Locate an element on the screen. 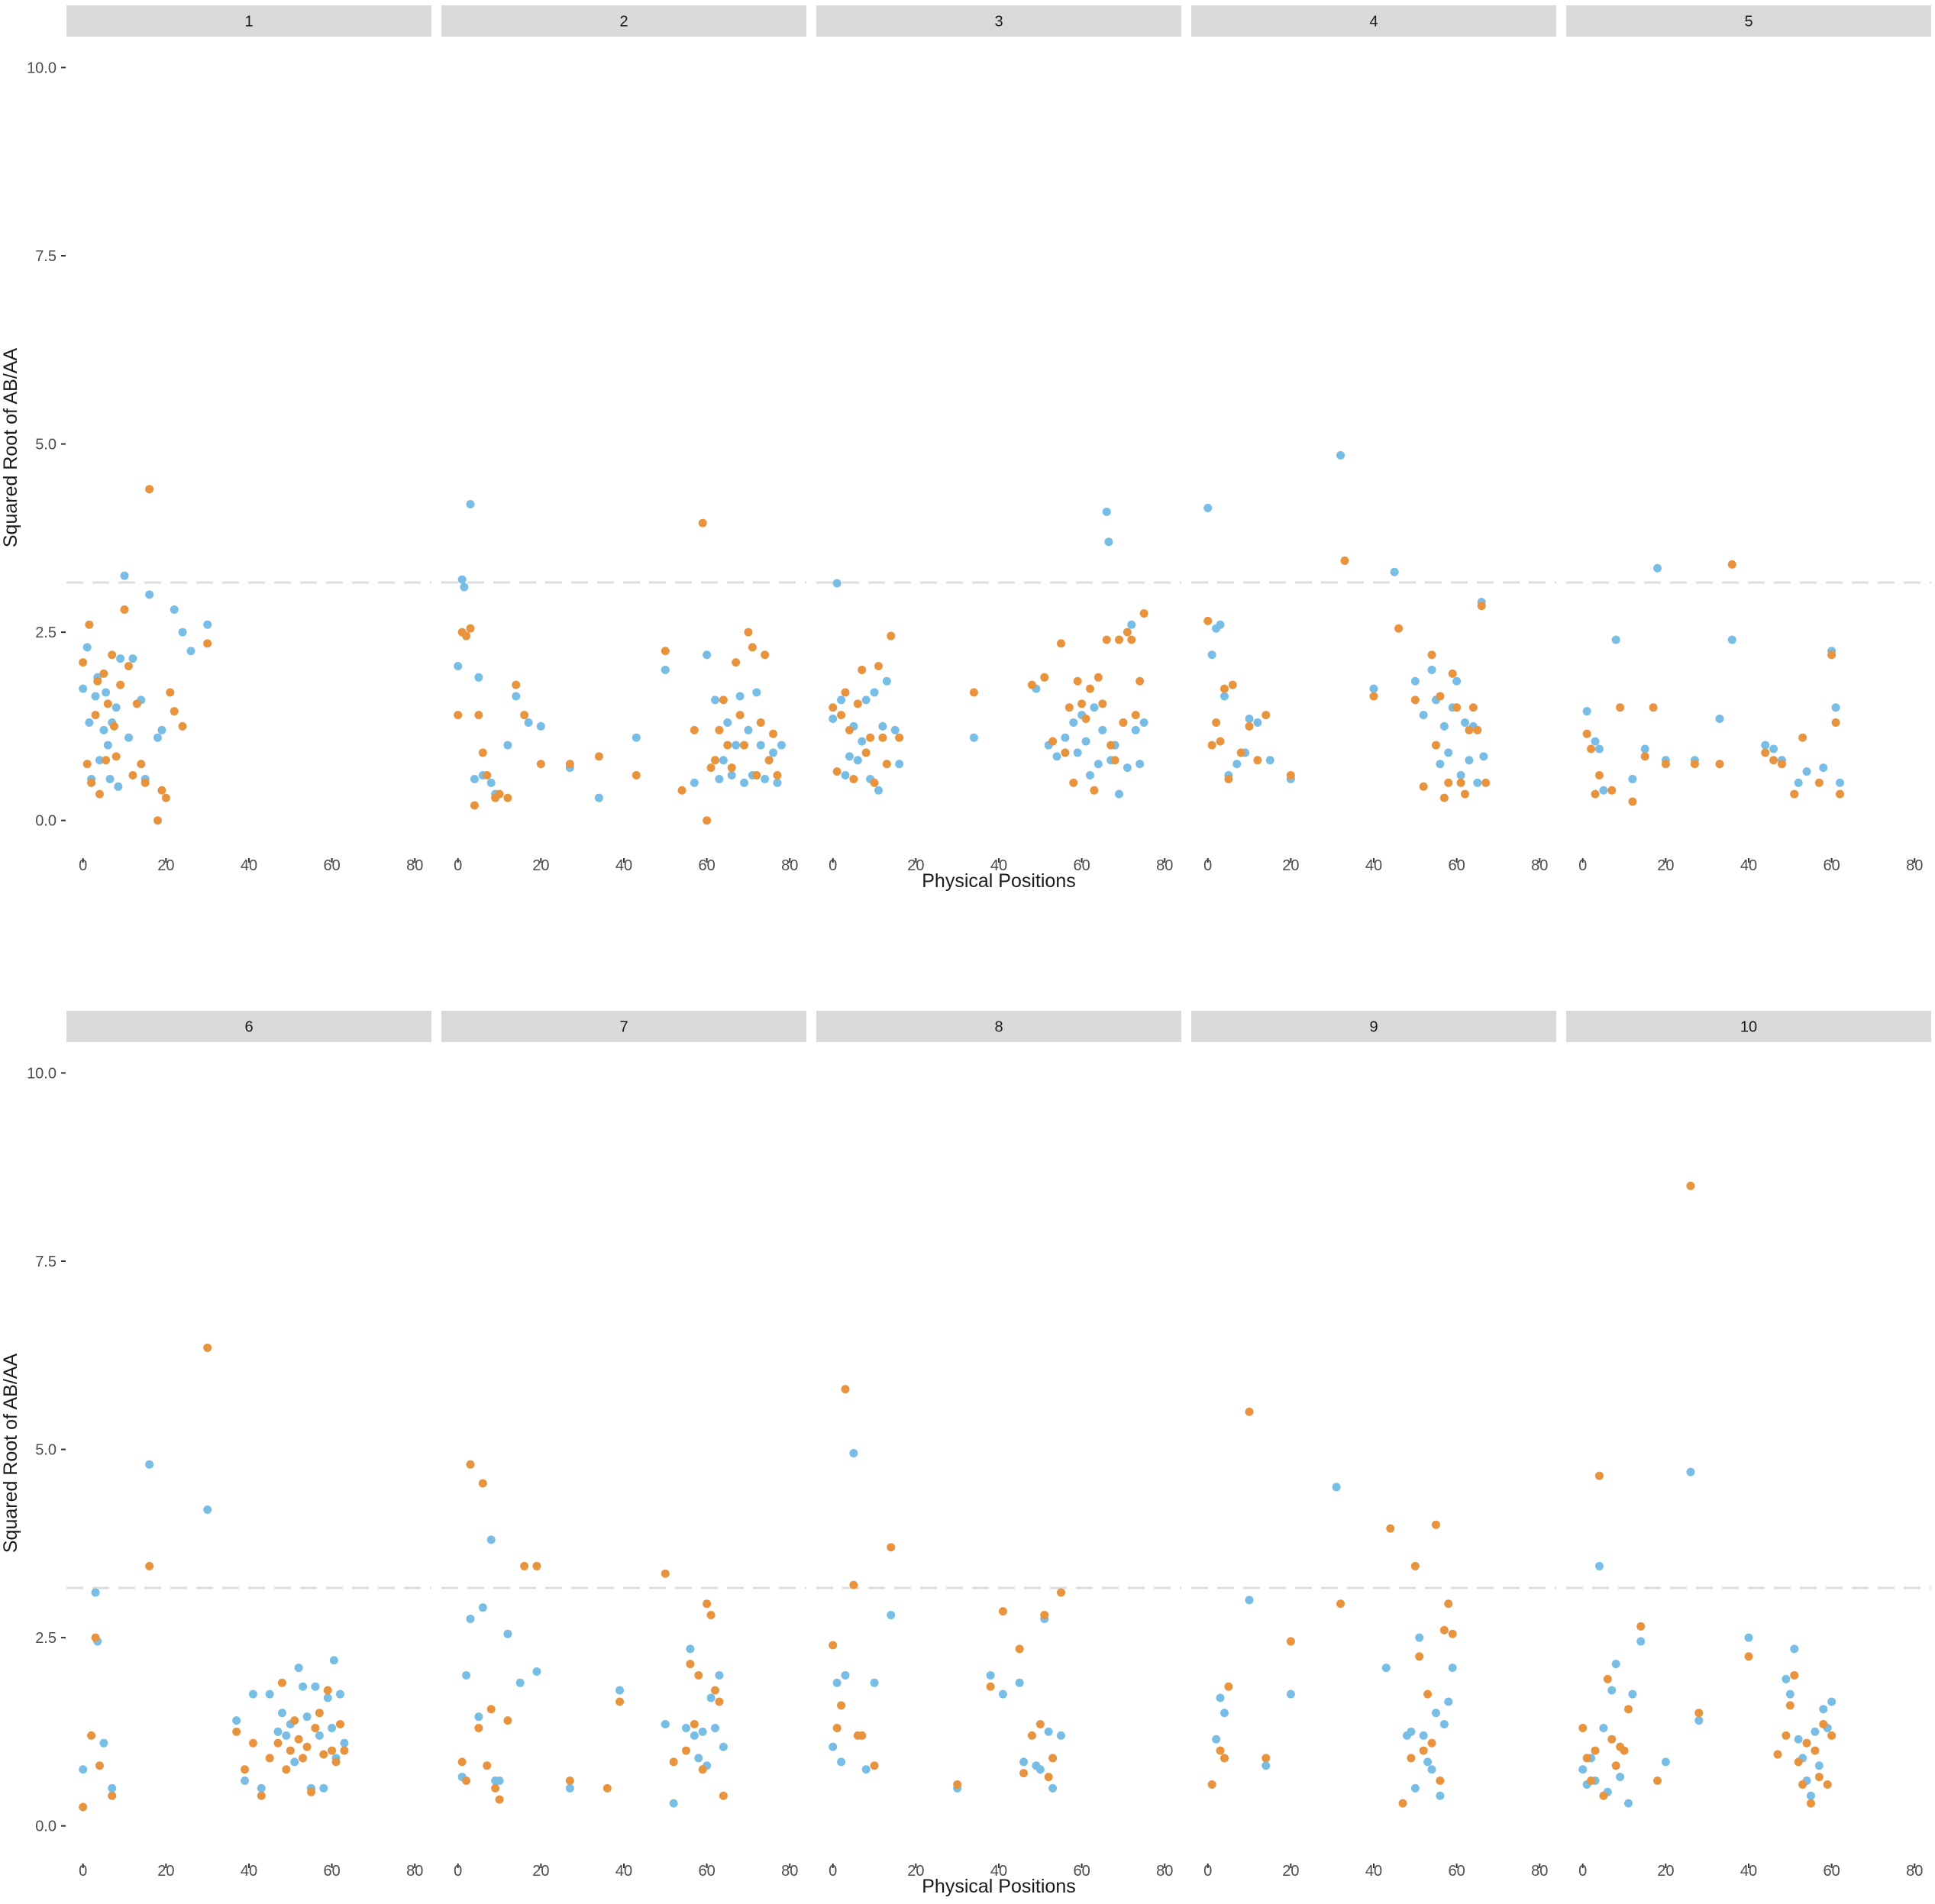 The image size is (1935, 1904). y-tick-label: 2.5 is located at coordinates (46, 1639).